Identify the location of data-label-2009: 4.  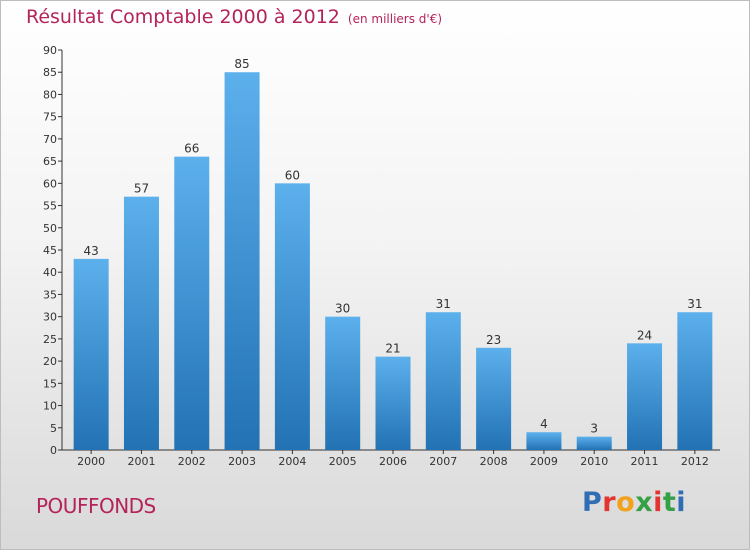
(544, 424).